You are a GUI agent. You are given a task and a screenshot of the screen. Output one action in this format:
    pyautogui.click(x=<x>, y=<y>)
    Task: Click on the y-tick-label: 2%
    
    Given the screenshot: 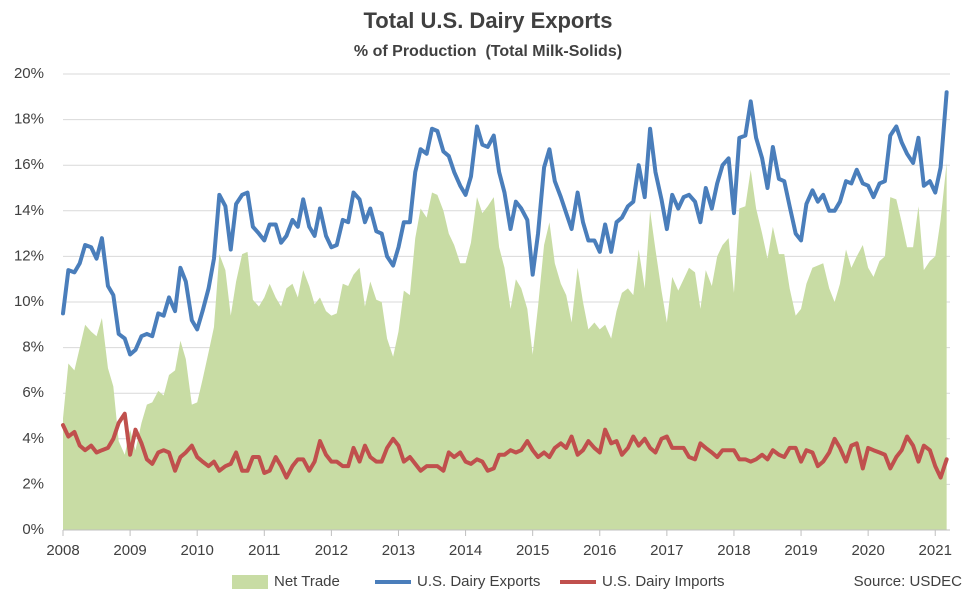 What is the action you would take?
    pyautogui.click(x=33, y=483)
    